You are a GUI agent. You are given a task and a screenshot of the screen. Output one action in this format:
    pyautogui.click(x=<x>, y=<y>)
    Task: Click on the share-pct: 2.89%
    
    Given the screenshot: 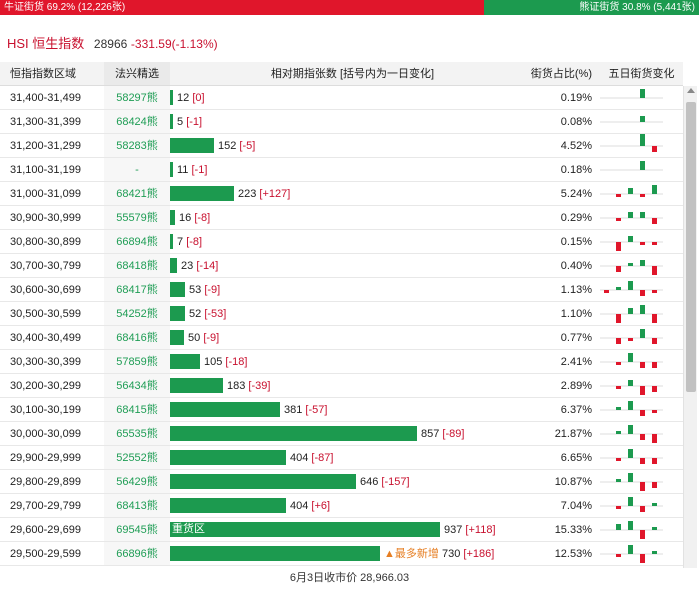 What is the action you would take?
    pyautogui.click(x=576, y=386)
    